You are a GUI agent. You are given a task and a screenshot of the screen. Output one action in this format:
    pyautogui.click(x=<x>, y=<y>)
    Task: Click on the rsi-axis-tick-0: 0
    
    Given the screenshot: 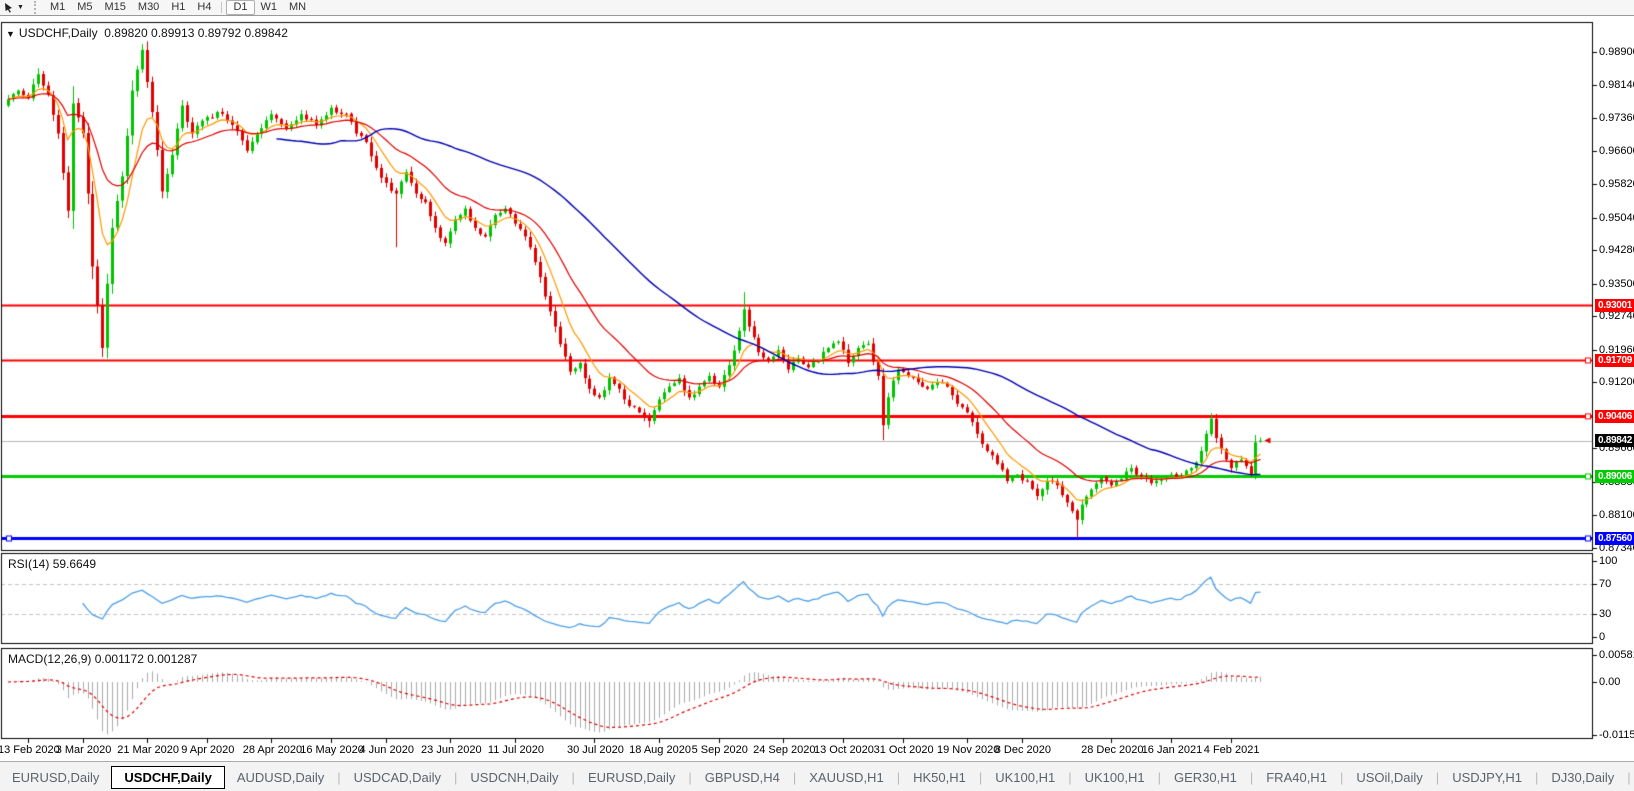 What is the action you would take?
    pyautogui.click(x=1602, y=637)
    